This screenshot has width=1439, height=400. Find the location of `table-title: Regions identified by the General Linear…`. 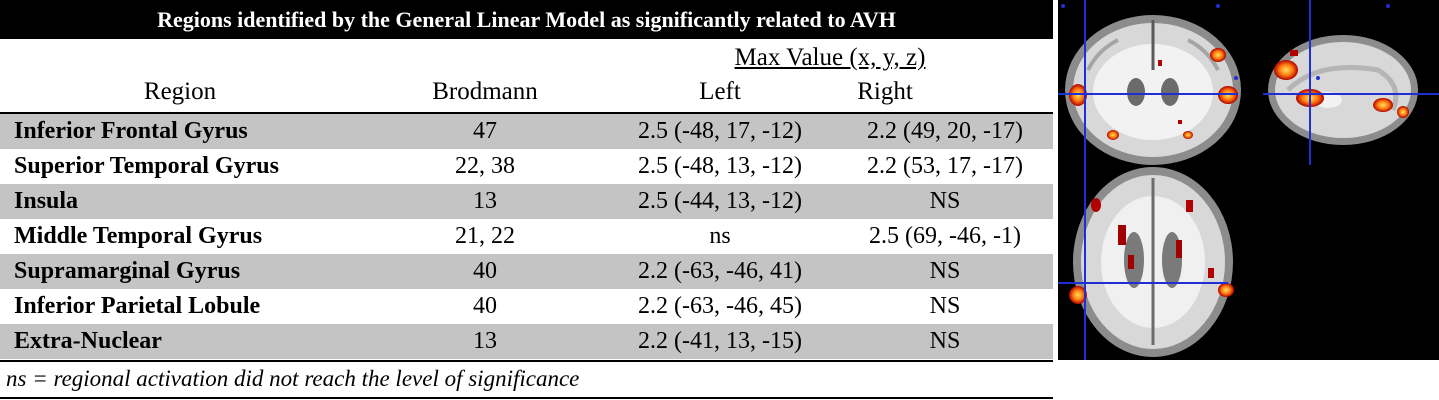

table-title: Regions identified by the General Linear… is located at coordinates (526, 19).